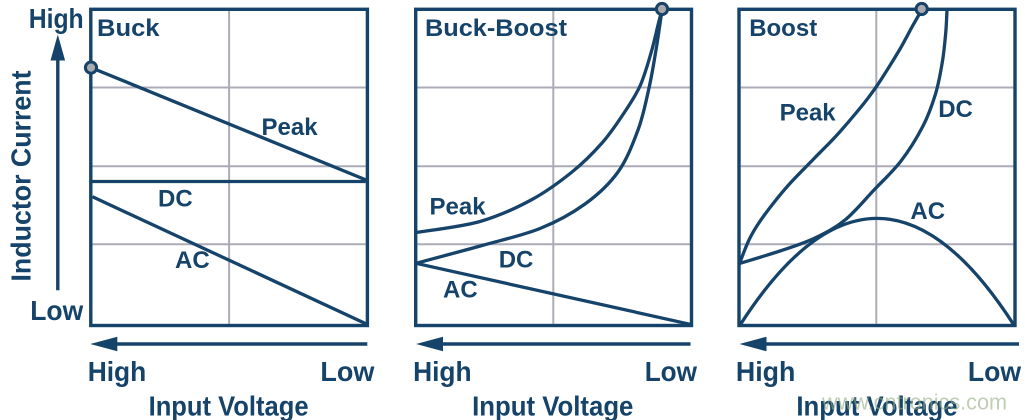 Image resolution: width=1025 pixels, height=420 pixels. I want to click on svg-text: Boost, so click(783, 28).